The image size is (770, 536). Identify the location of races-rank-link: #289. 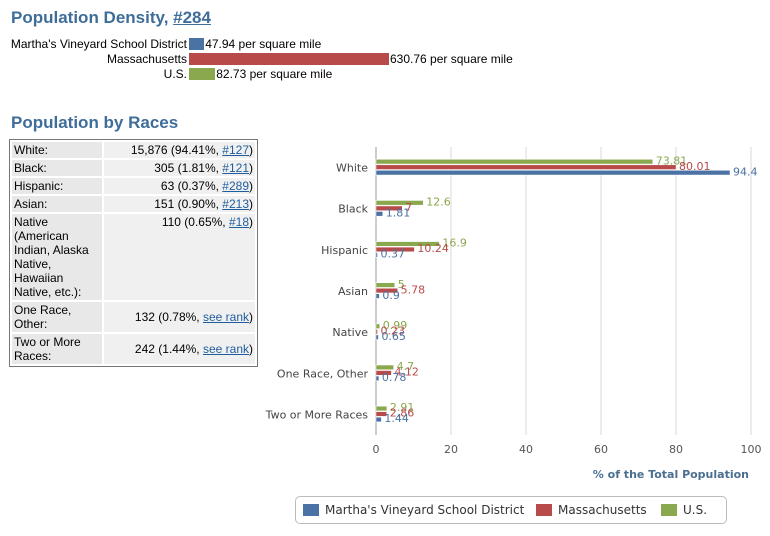
(235, 186).